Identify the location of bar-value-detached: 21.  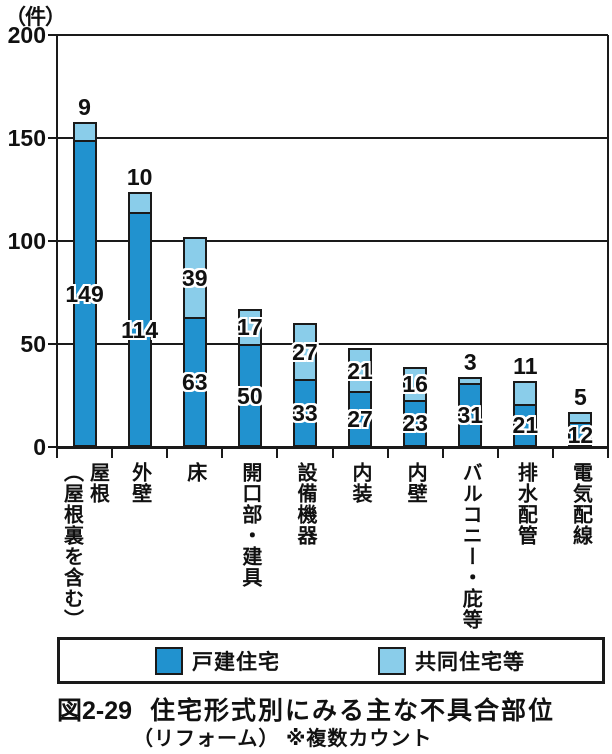
(525, 425).